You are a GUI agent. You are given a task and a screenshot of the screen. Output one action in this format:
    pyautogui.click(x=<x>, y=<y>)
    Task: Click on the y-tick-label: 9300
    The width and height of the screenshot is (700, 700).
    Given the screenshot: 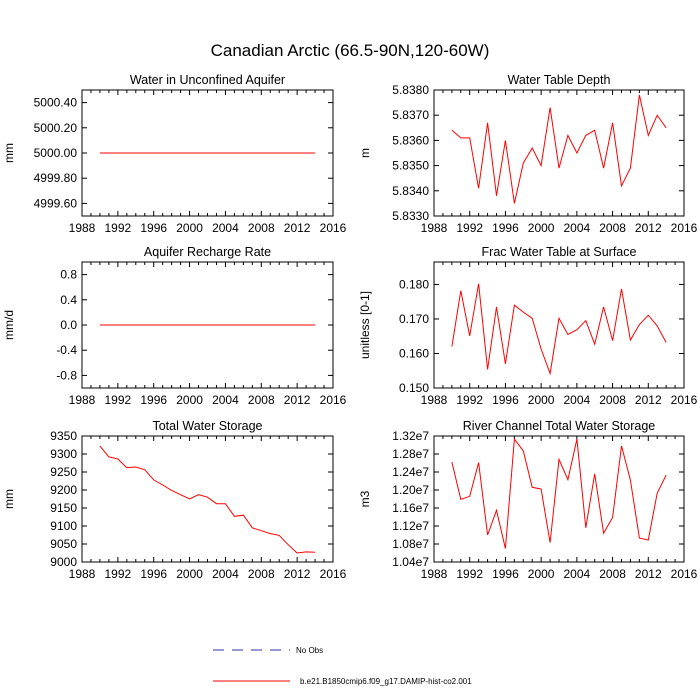 What is the action you would take?
    pyautogui.click(x=63, y=454)
    